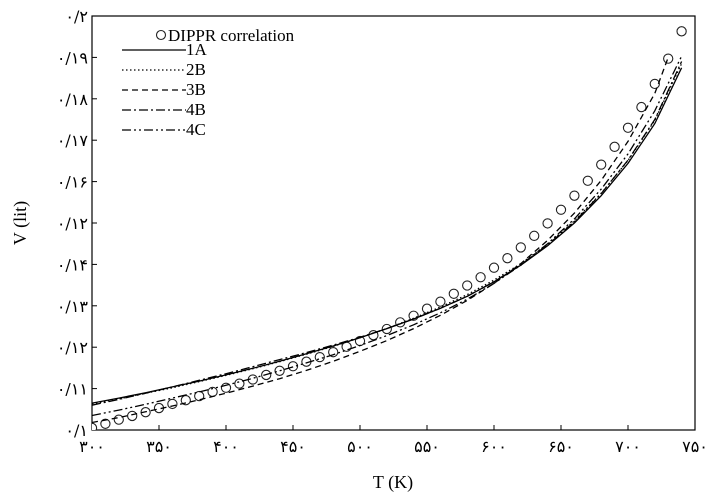  What do you see at coordinates (196, 69) in the screenshot?
I see `legend-label: 2B` at bounding box center [196, 69].